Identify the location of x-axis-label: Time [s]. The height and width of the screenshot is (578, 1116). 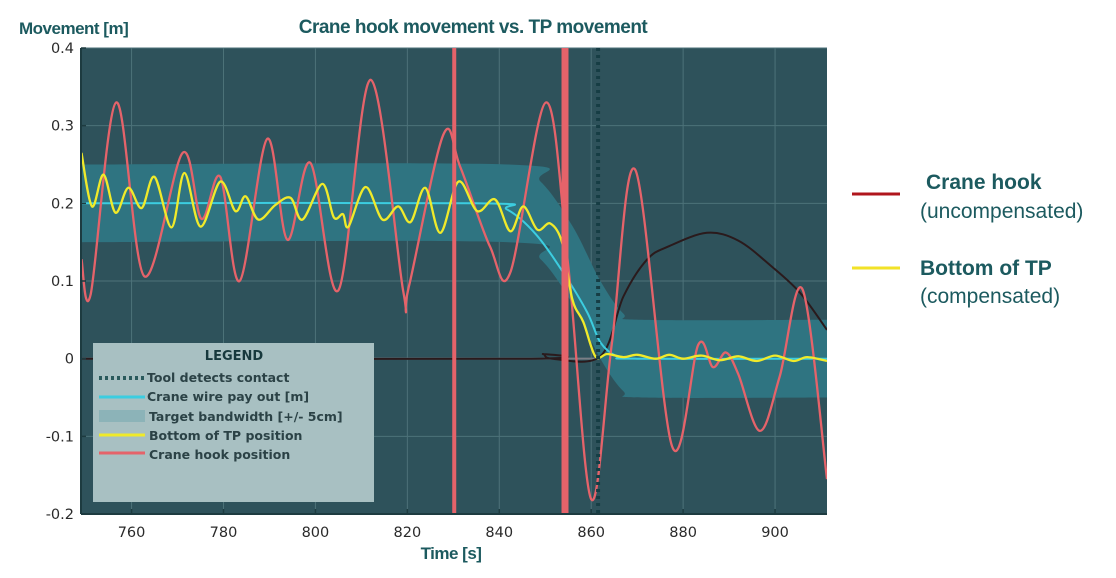
(451, 553).